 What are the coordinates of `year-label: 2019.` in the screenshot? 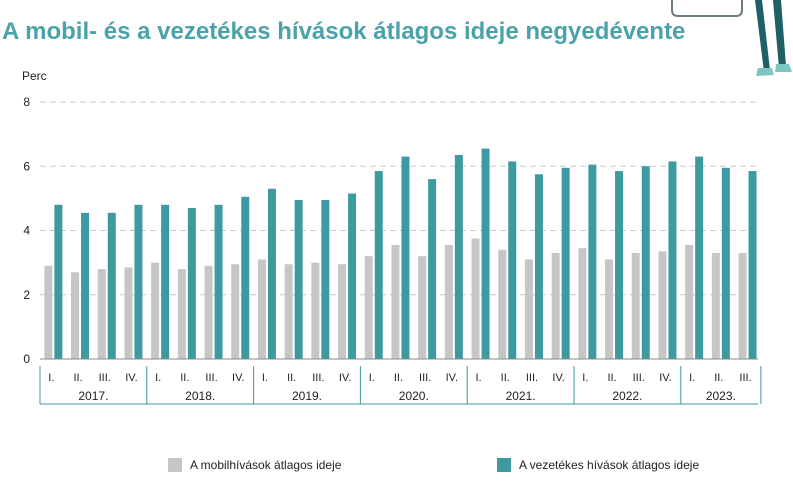 It's located at (307, 396).